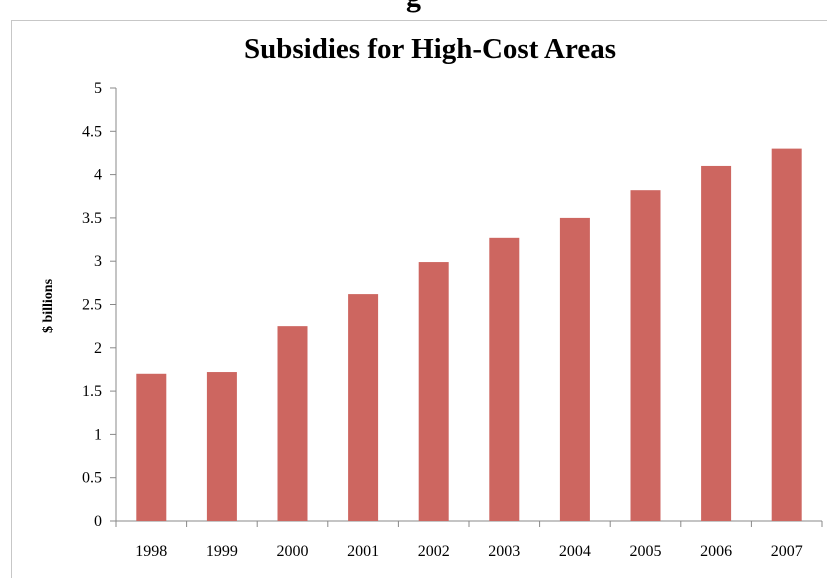 The height and width of the screenshot is (578, 827). What do you see at coordinates (92, 478) in the screenshot?
I see `y-tick-label: 0.5` at bounding box center [92, 478].